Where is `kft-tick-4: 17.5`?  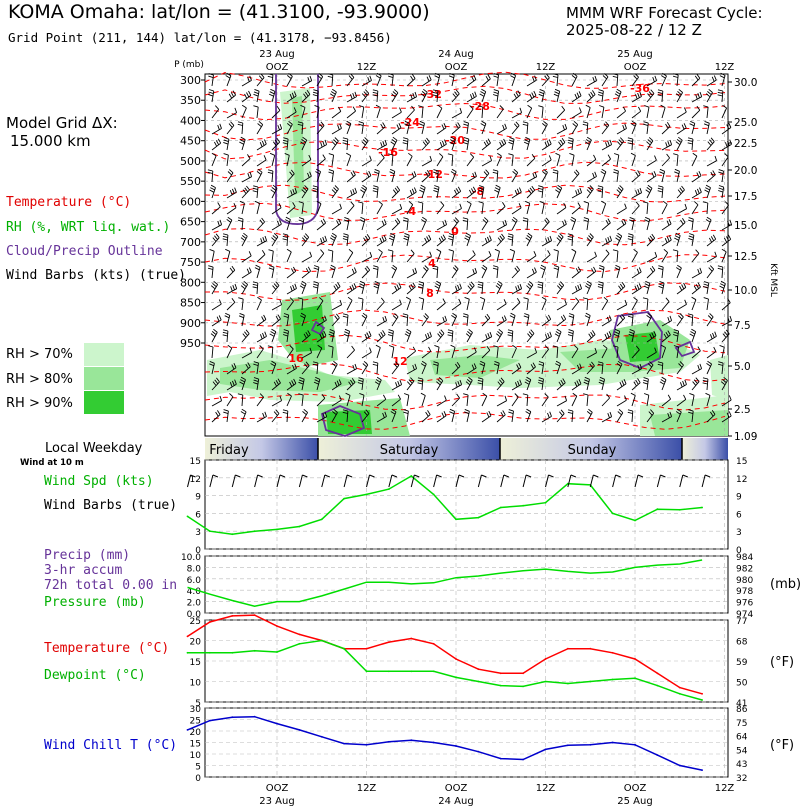 kft-tick-4: 17.5 is located at coordinates (745, 197).